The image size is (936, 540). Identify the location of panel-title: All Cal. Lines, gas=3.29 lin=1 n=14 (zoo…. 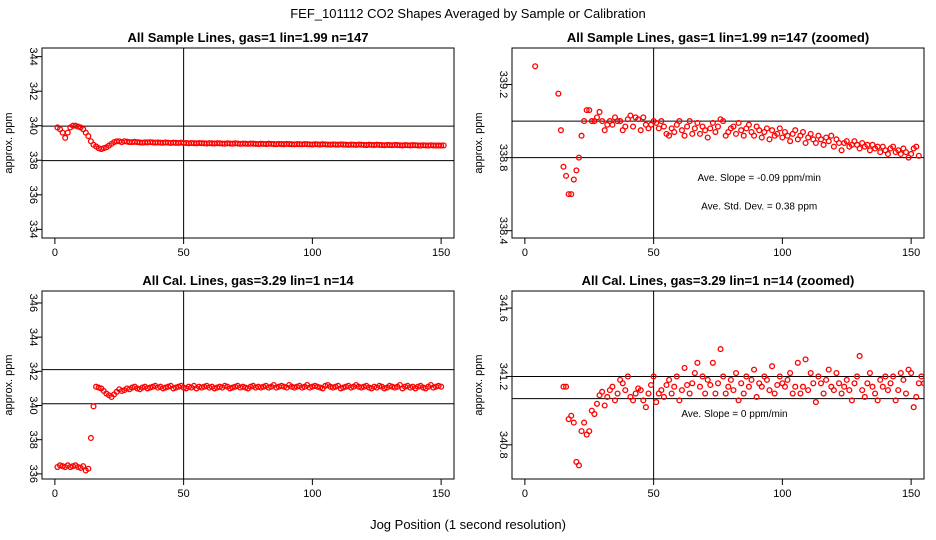
(718, 280).